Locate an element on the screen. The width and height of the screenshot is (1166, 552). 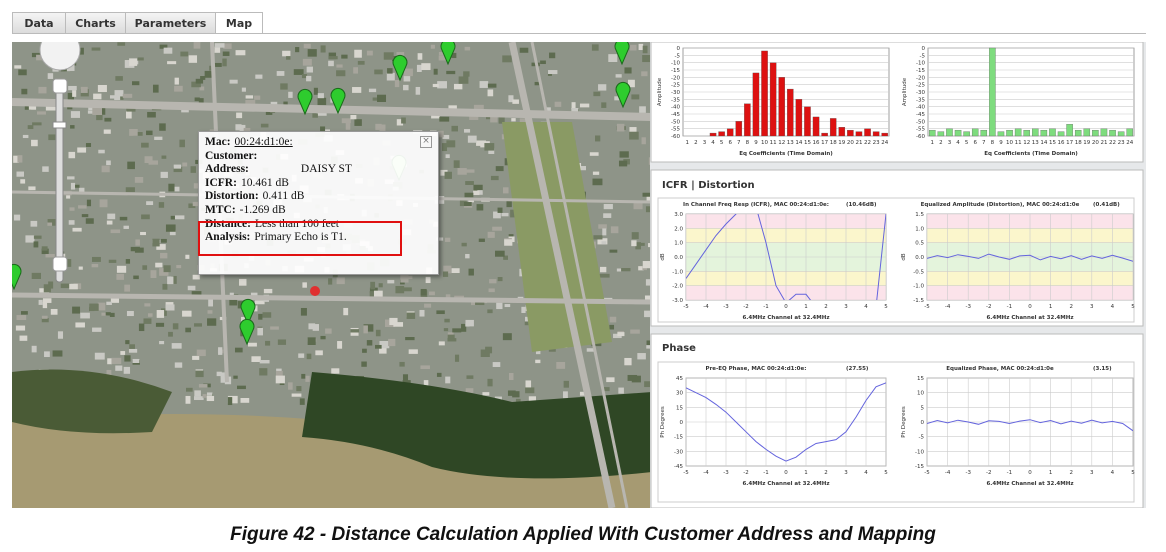
tab: Parameters is located at coordinates (170, 22).